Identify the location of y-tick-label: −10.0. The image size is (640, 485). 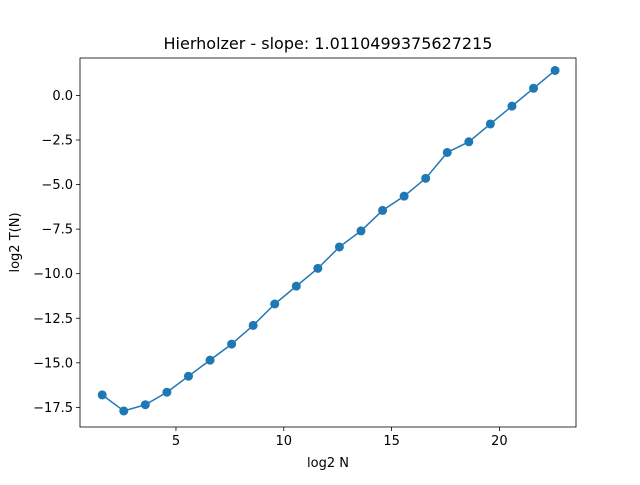
(53, 274).